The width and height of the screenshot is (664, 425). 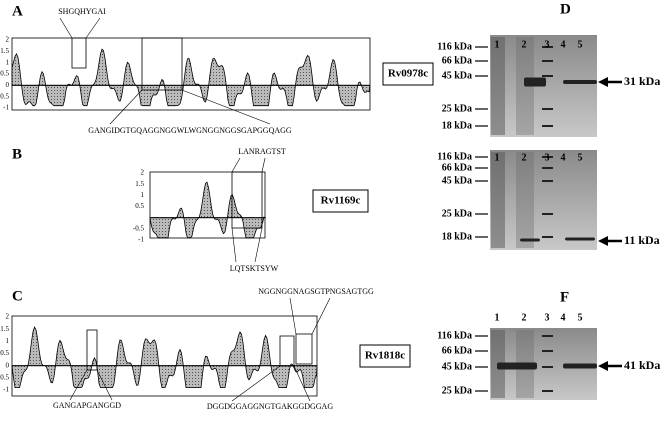 What do you see at coordinates (270, 406) in the screenshot?
I see `sequence: DGGDGGAGGNGTGAKGGDGGAG` at bounding box center [270, 406].